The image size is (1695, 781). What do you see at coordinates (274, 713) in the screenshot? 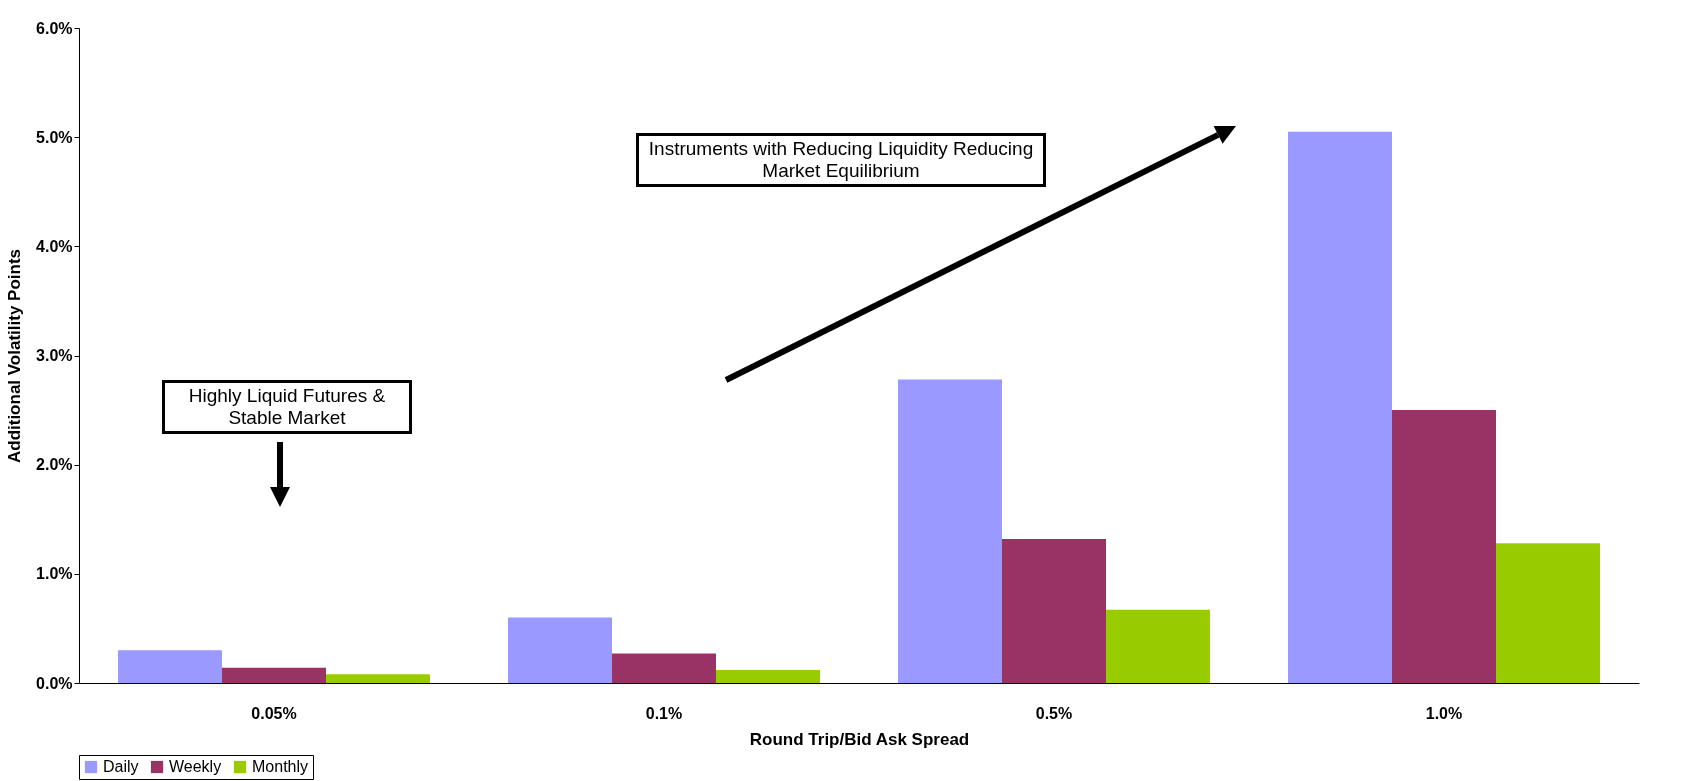
I see `x-tick-label: 0.05%` at bounding box center [274, 713].